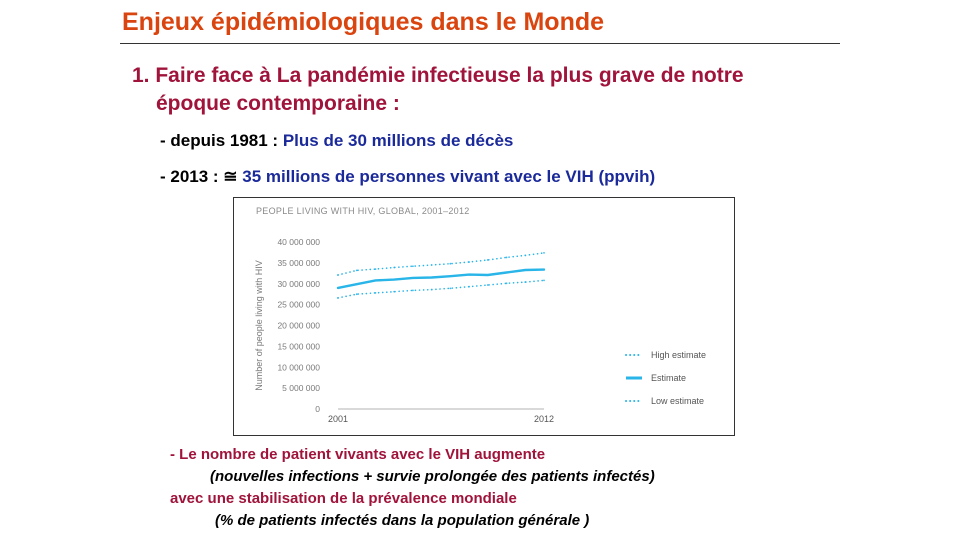 Image resolution: width=960 pixels, height=540 pixels. I want to click on y-tick-label: 30 000 000, so click(298, 284).